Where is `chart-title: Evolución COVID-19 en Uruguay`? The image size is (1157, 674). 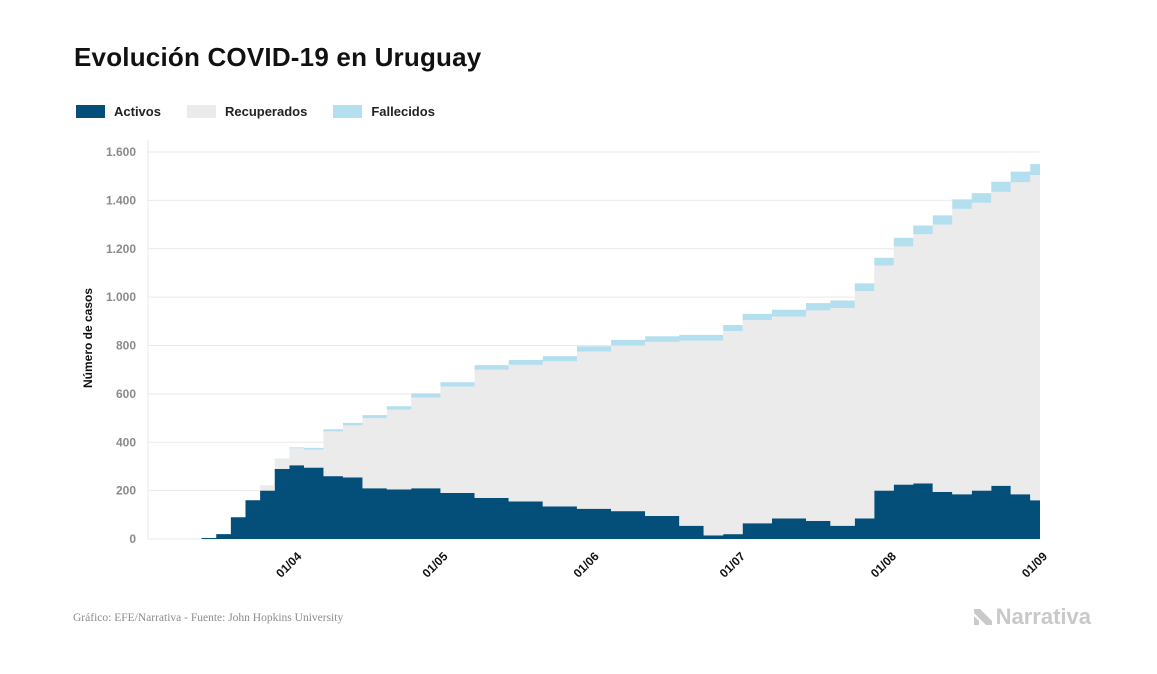 chart-title: Evolución COVID-19 en Uruguay is located at coordinates (278, 57).